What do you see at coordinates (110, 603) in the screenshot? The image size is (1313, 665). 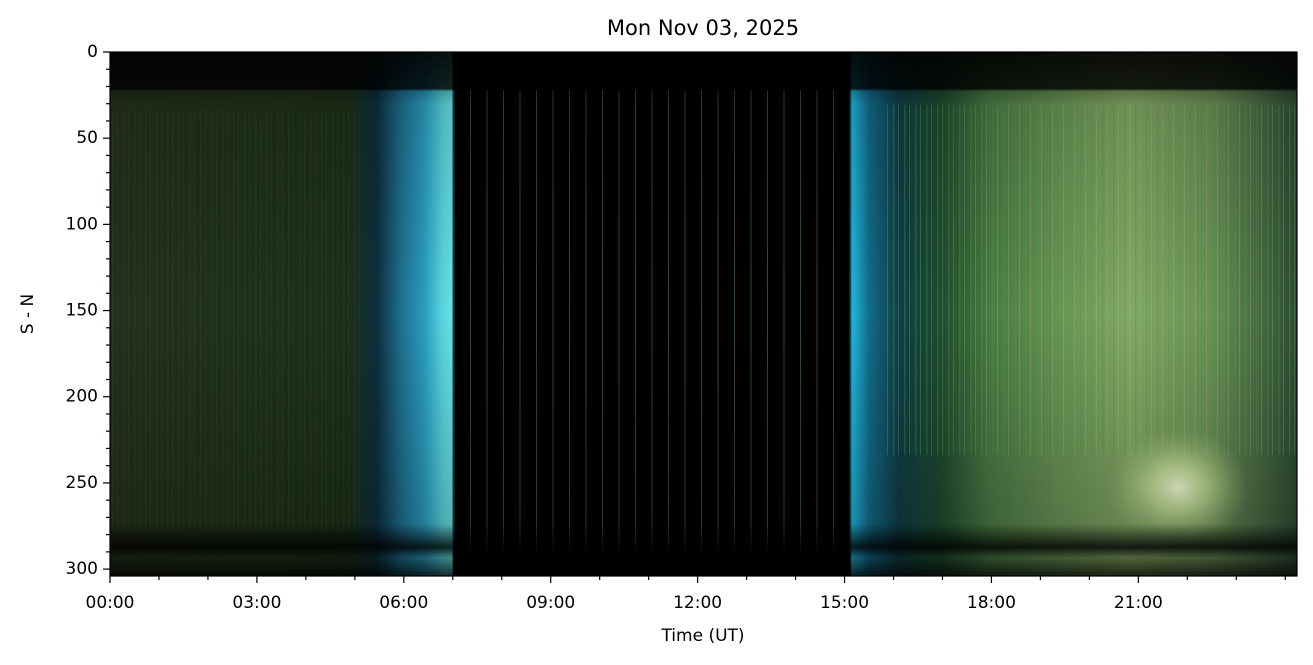 I see `x-tick-label: 00:00` at bounding box center [110, 603].